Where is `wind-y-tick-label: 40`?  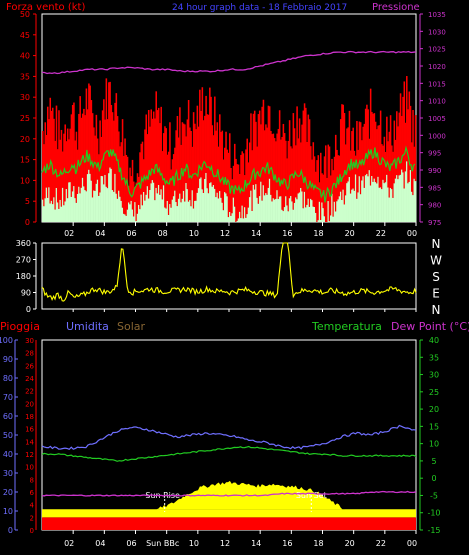
wind-y-tick-label: 40 is located at coordinates (25, 56).